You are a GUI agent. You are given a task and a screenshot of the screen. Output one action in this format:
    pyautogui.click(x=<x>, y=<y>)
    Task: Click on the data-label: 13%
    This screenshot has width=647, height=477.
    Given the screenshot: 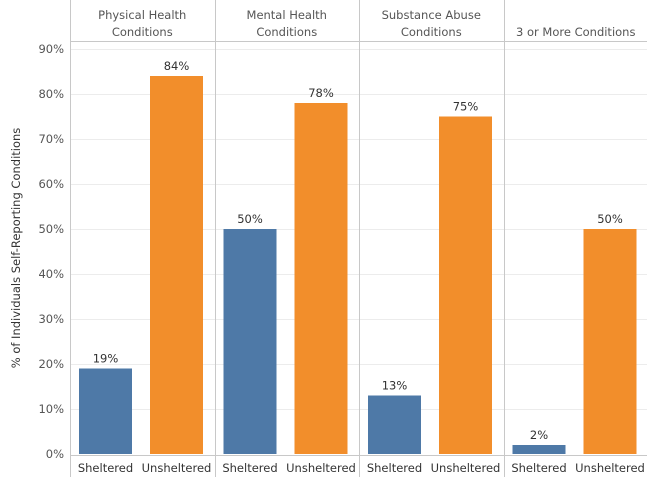 What is the action you would take?
    pyautogui.click(x=395, y=386)
    